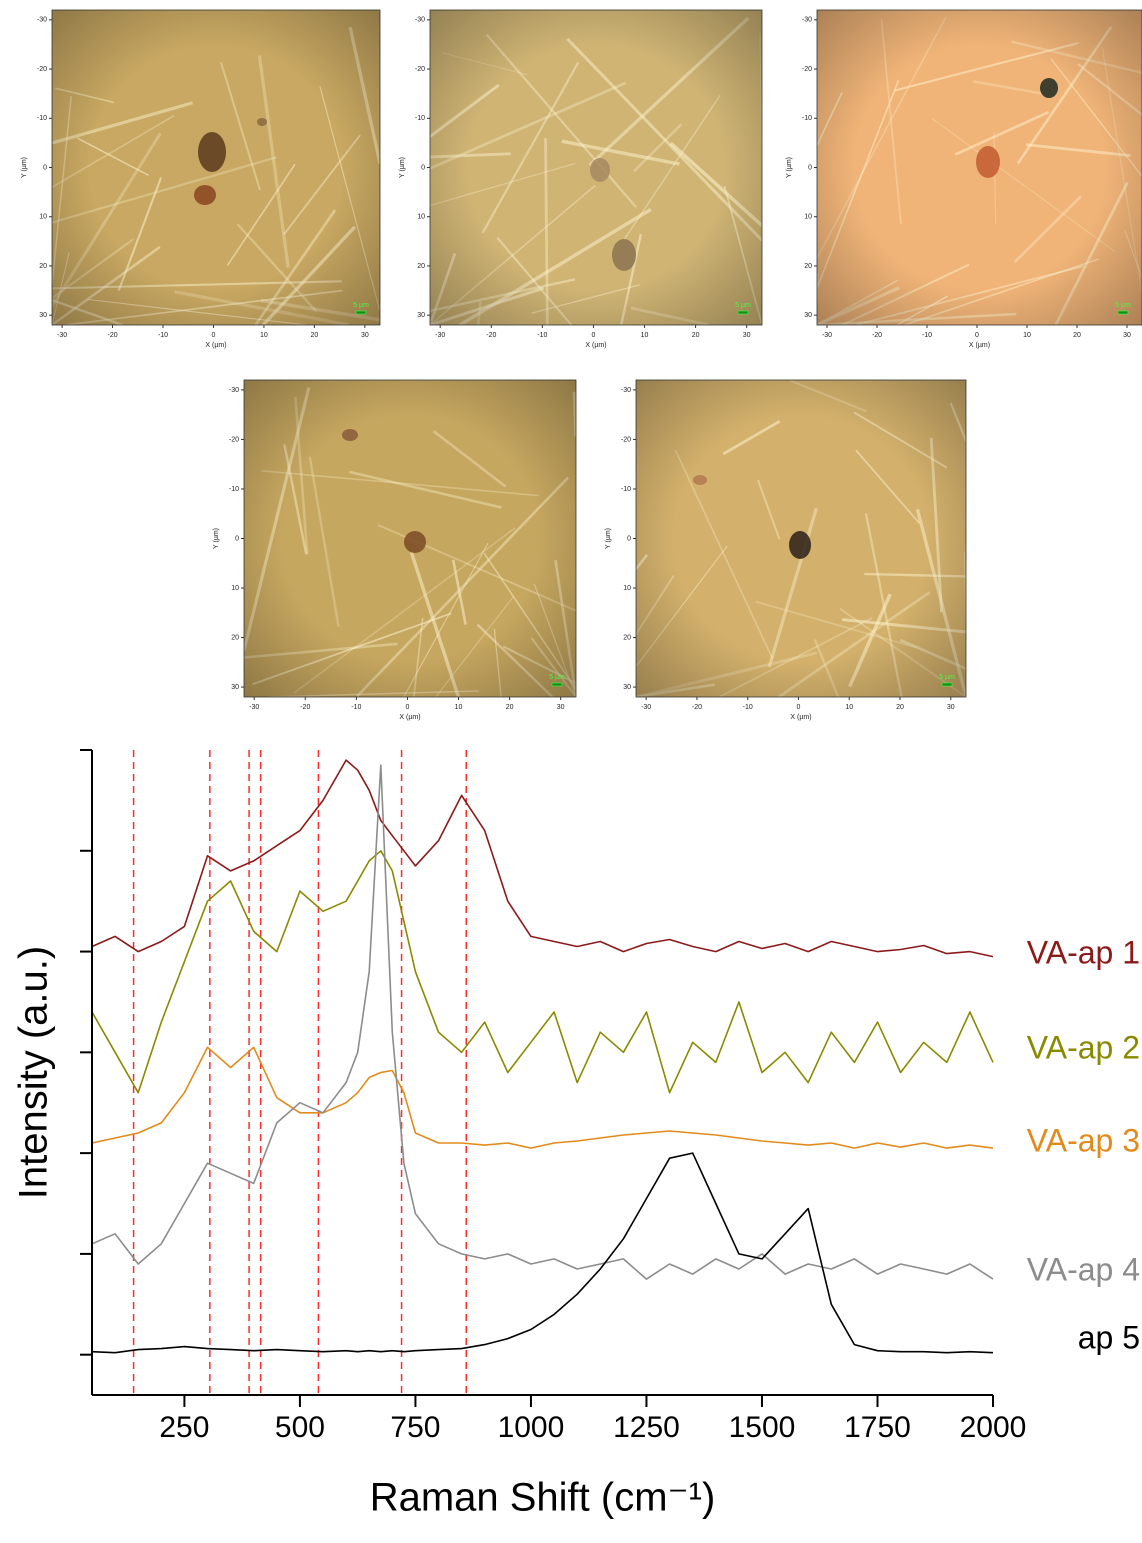 Image resolution: width=1142 pixels, height=1543 pixels. I want to click on legend-label: VA-ap 4, so click(1083, 1269).